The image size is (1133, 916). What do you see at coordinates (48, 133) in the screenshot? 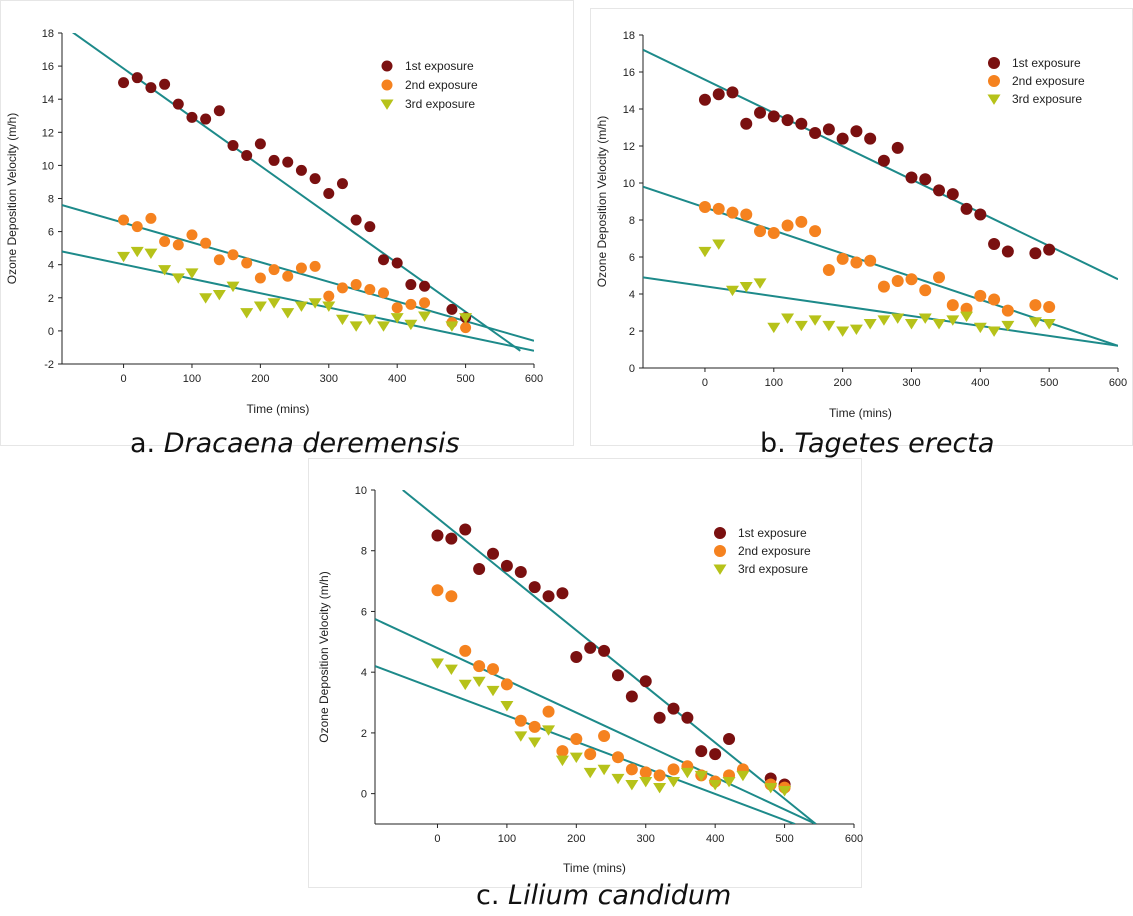
I see `y-tick-label: 12` at bounding box center [48, 133].